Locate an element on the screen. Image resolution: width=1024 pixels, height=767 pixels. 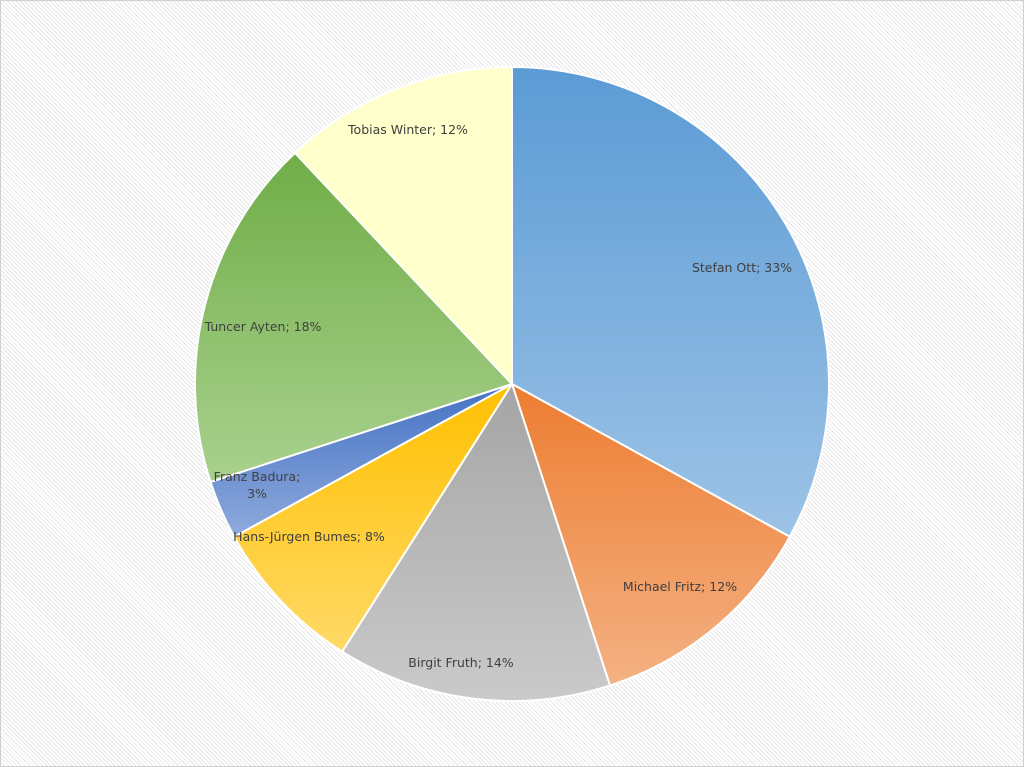
data-label: Birgit Fruth; 14% is located at coordinates (461, 662).